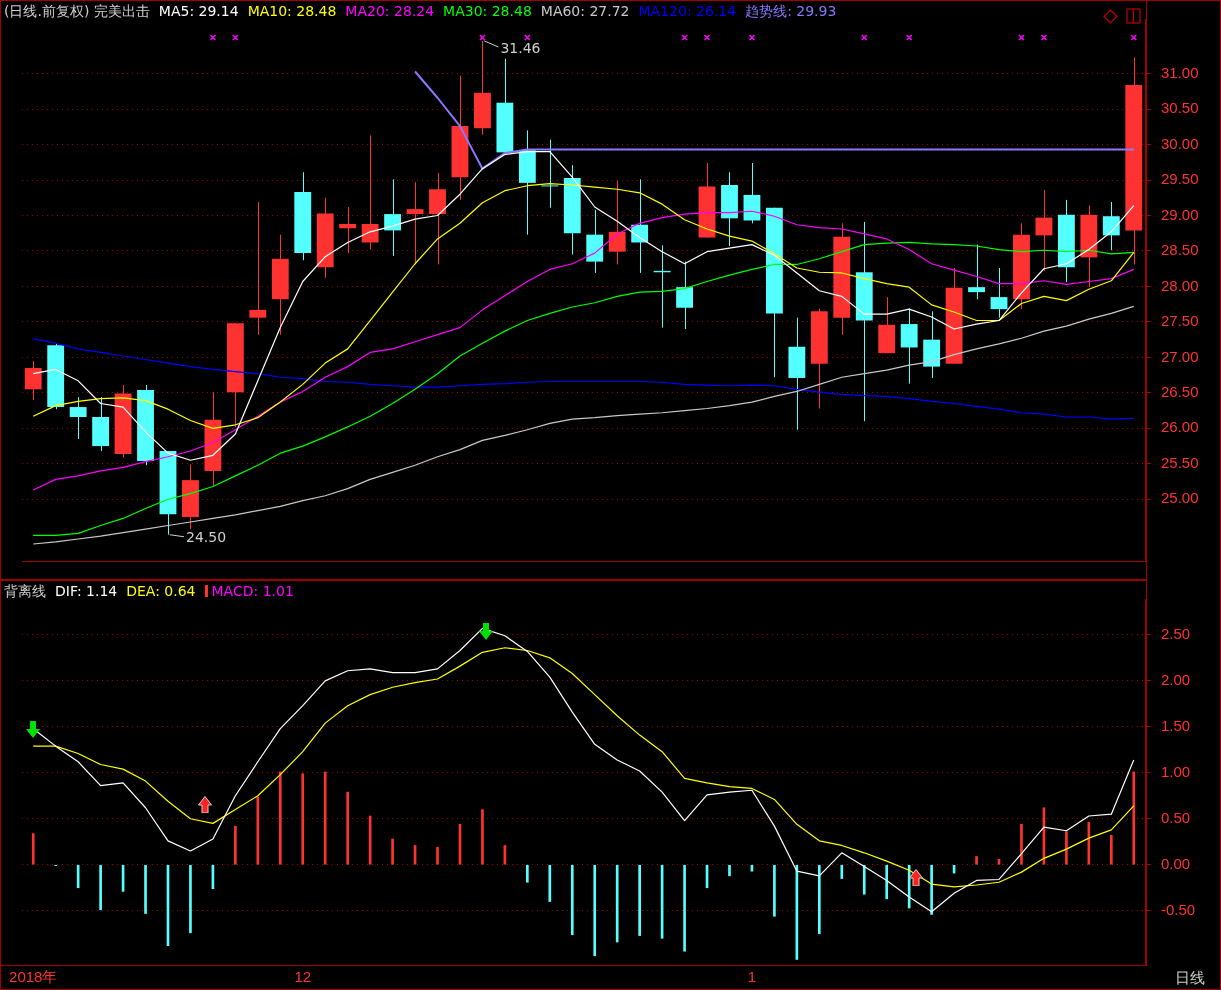 This screenshot has height=990, width=1221. I want to click on x-tick-label: 12, so click(303, 977).